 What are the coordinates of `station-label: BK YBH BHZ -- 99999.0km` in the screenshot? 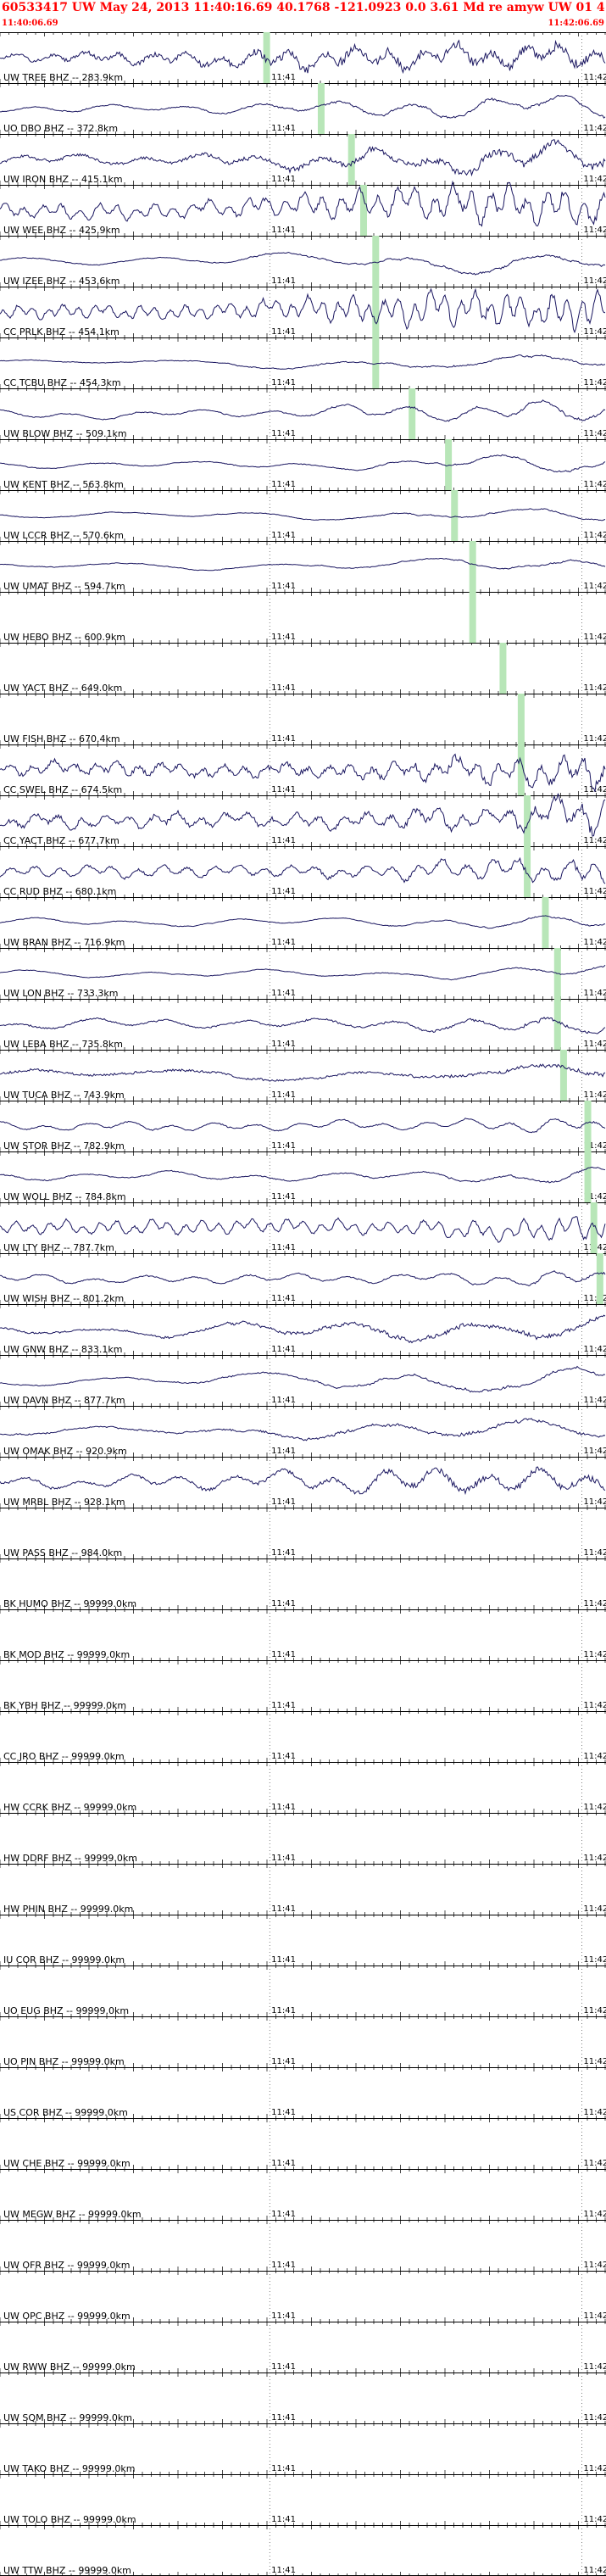 It's located at (64, 1705).